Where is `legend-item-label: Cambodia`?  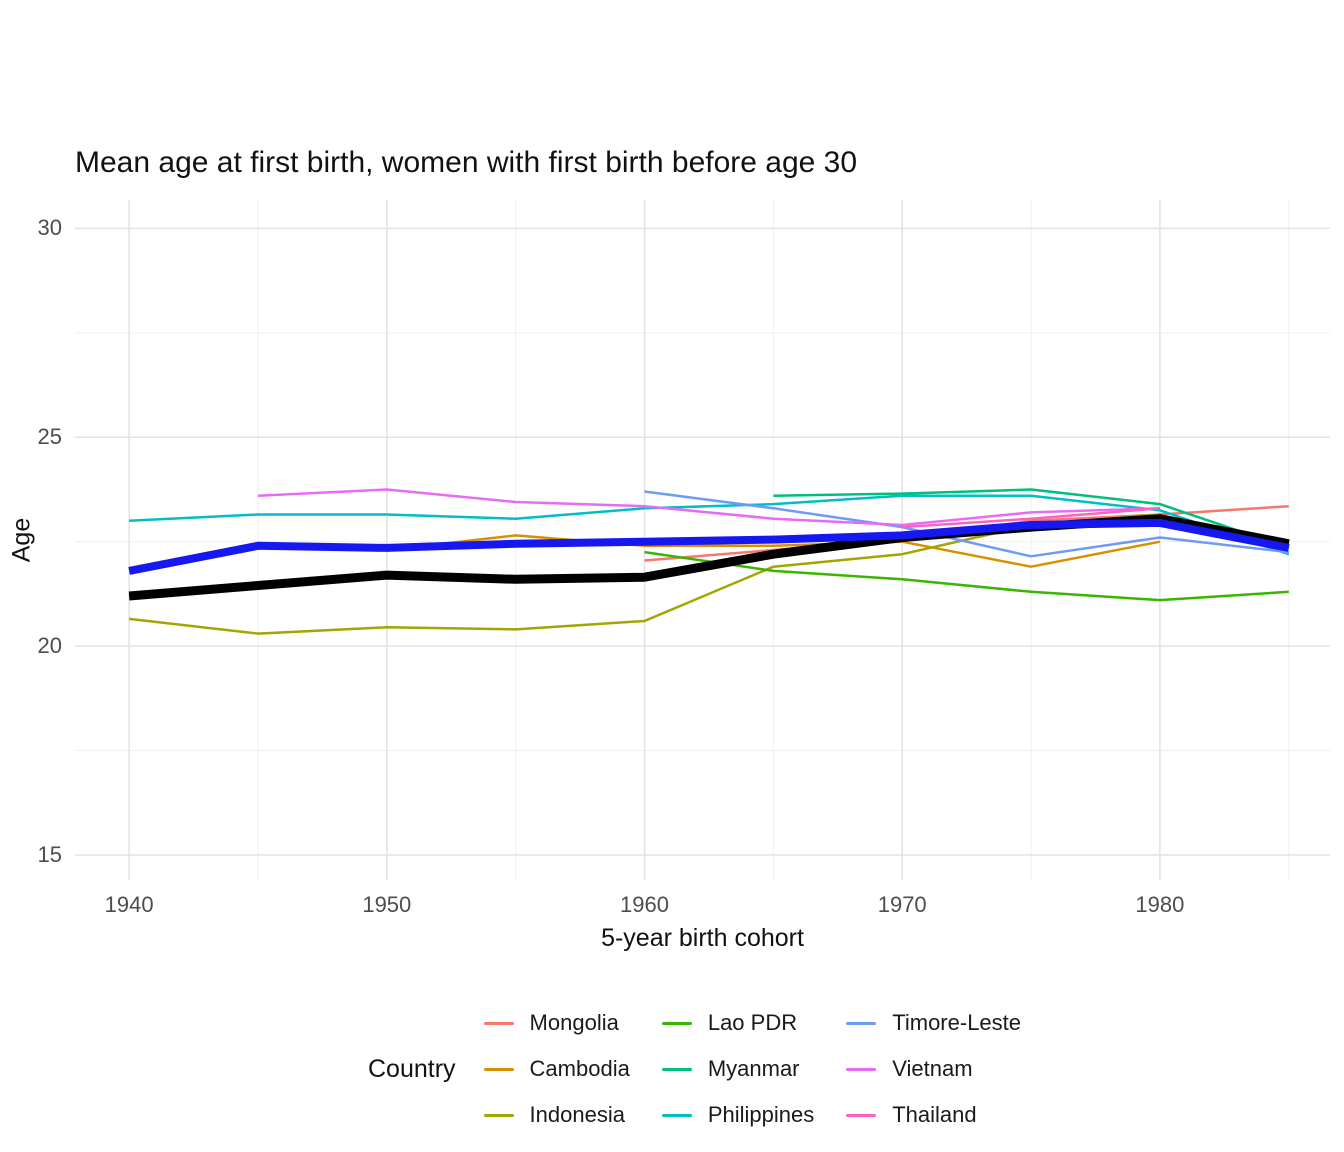 legend-item-label: Cambodia is located at coordinates (579, 1068).